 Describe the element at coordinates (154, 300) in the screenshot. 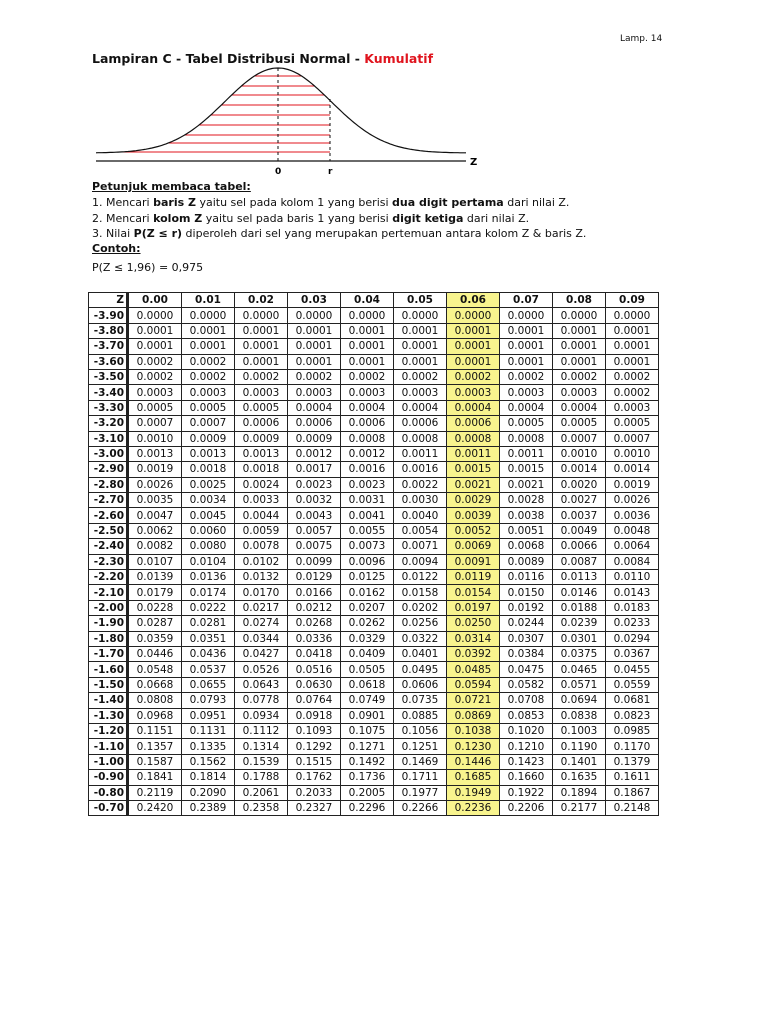

I see `header-col: 0.00` at that location.